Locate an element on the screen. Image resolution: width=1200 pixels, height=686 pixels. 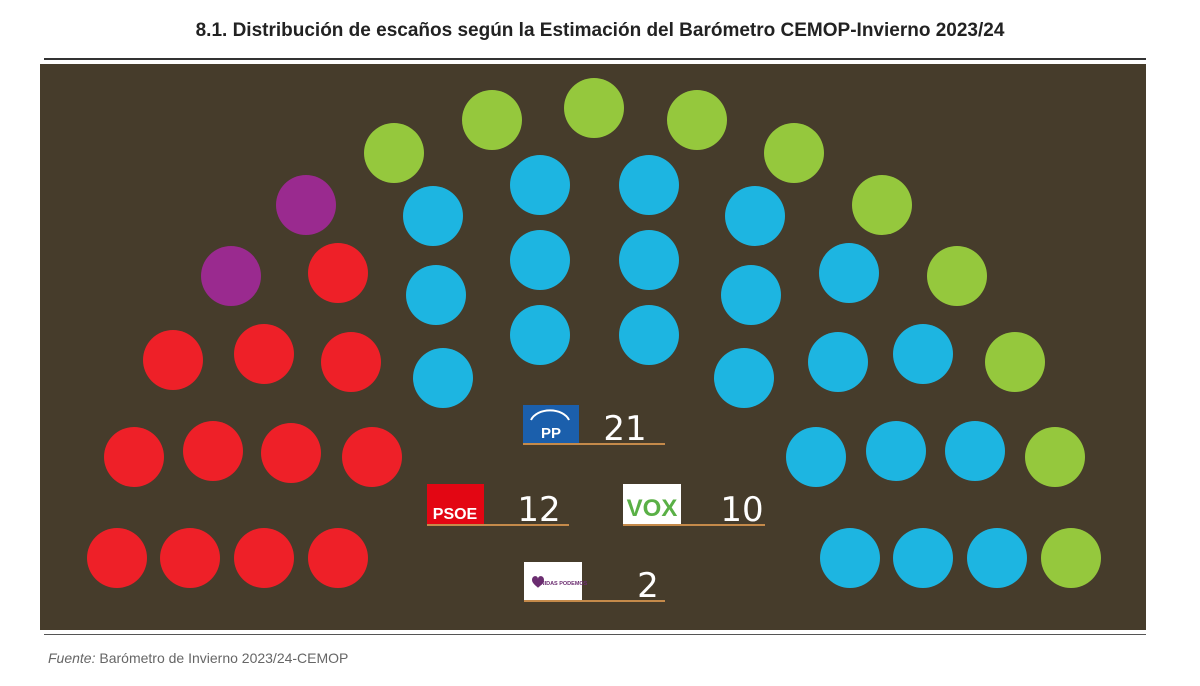
legend-psoe: PSOE 12 is located at coordinates (498, 507).